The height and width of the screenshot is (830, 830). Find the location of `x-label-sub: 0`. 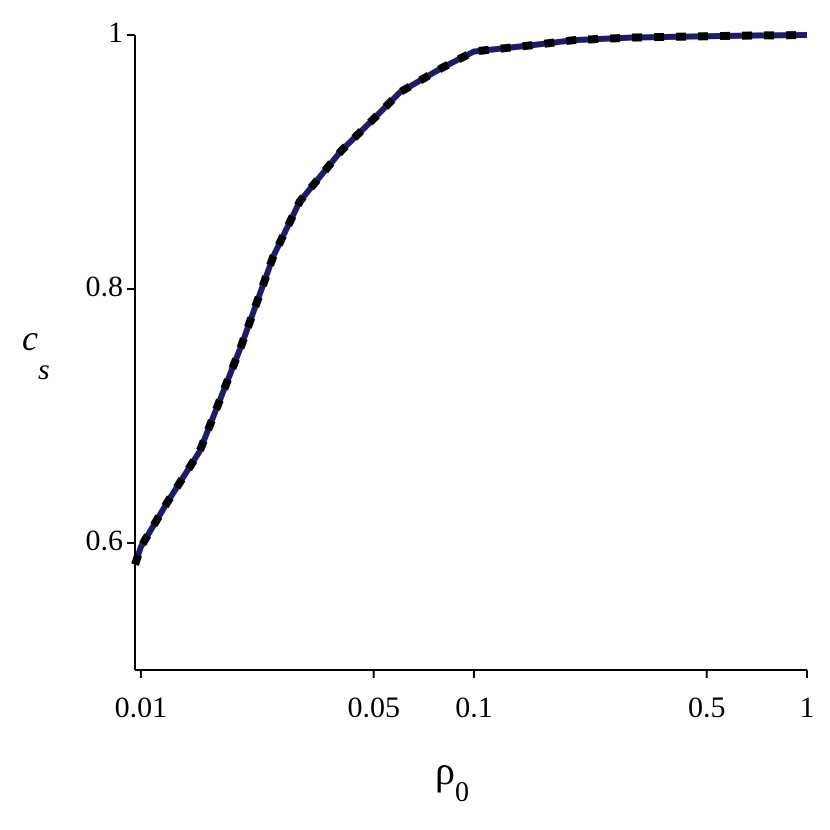

x-label-sub: 0 is located at coordinates (462, 792).